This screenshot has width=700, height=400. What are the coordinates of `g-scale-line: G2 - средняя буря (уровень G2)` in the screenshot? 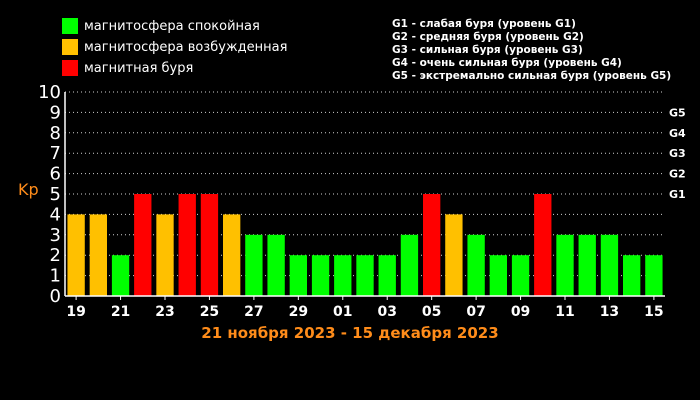 It's located at (488, 37).